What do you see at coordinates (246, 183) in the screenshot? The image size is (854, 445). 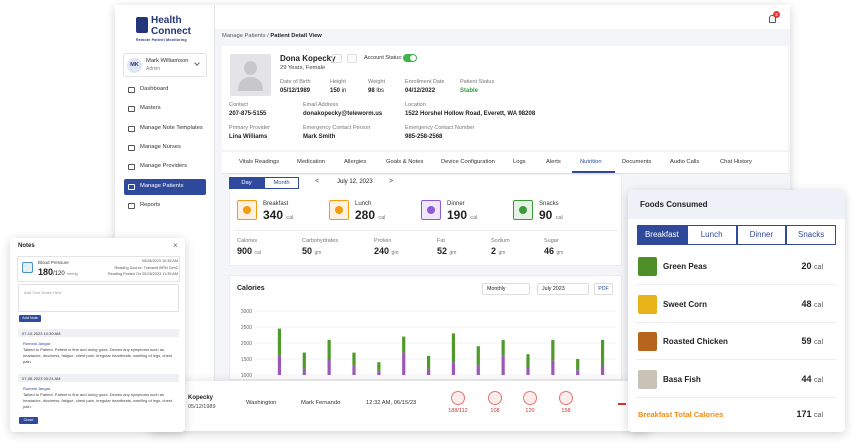 I see `range-button: Day` at bounding box center [246, 183].